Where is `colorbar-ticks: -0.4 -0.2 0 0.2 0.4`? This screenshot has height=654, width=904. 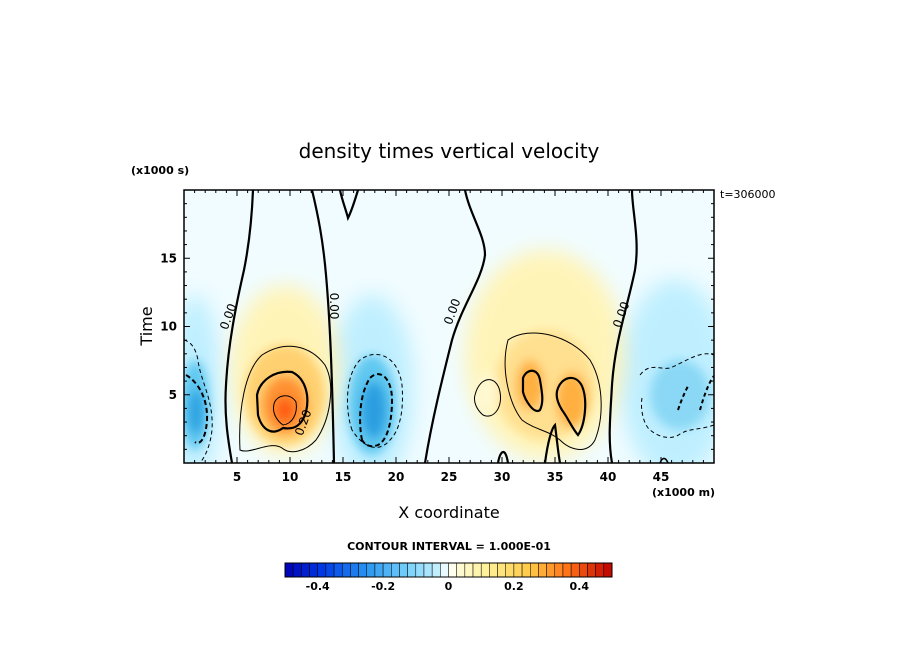
colorbar-ticks: -0.4 -0.2 0 0.2 0.4 is located at coordinates (448, 586).